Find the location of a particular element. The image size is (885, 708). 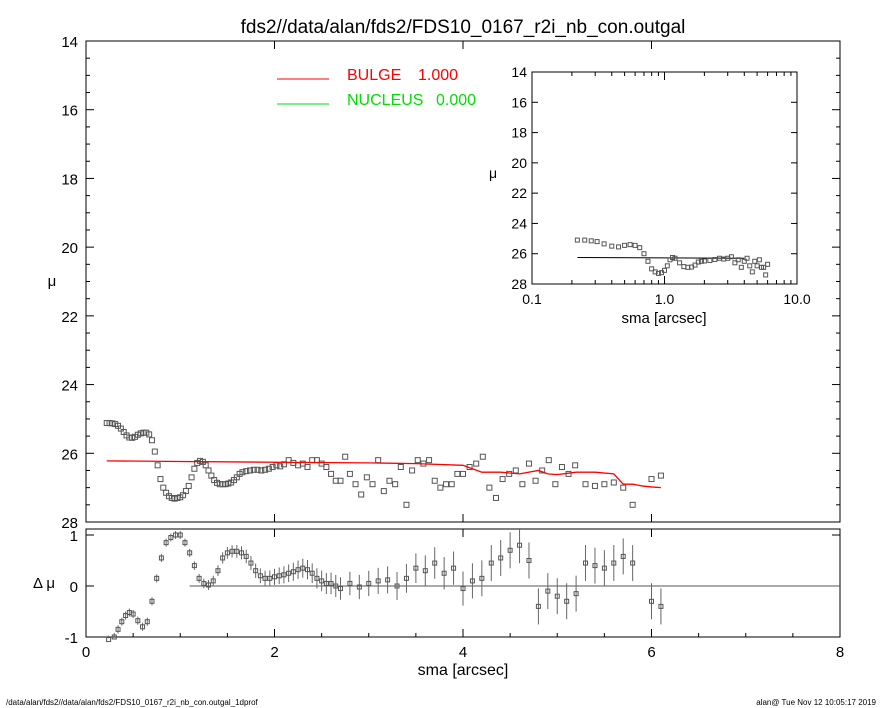

inset-plot-frame is located at coordinates (664, 178).